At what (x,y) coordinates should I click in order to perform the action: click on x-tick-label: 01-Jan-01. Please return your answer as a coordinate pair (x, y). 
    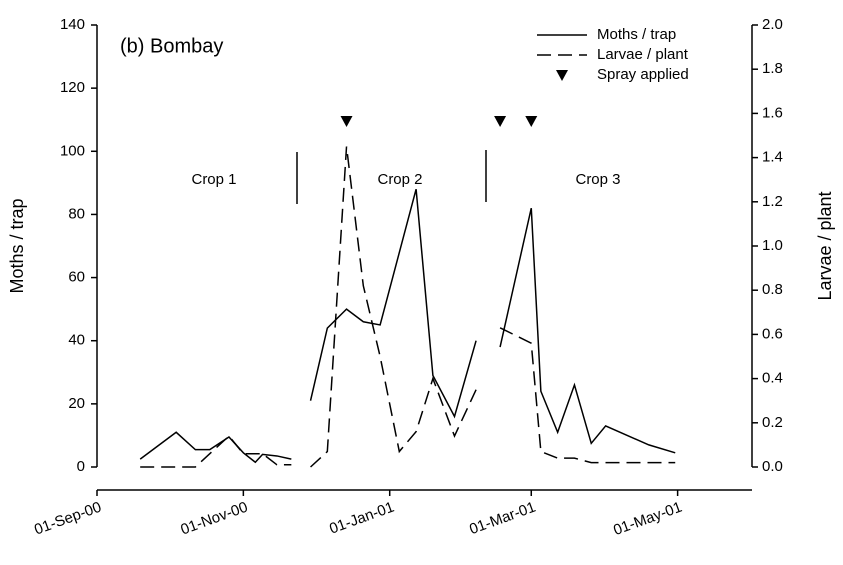
    Looking at the image, I should click on (361, 518).